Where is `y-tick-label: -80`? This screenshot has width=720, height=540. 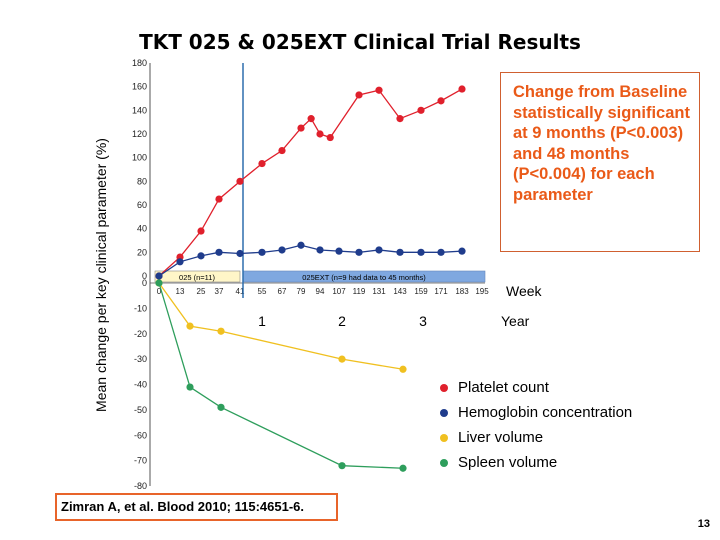
y-tick-label: -80 is located at coordinates (140, 486).